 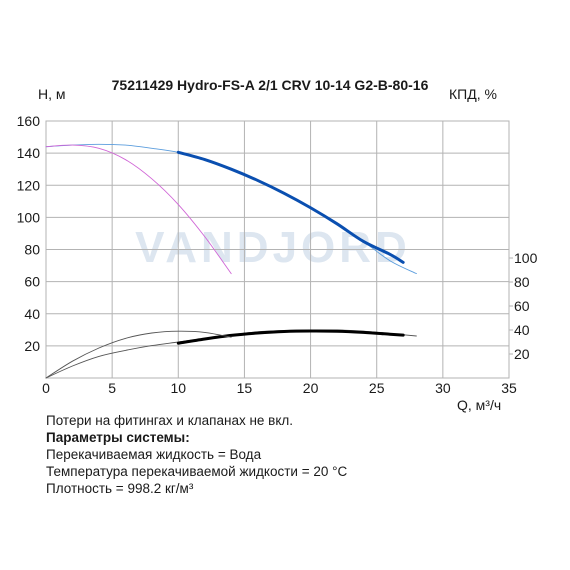 I want to click on y-right-tick-label: 40, so click(x=522, y=330).